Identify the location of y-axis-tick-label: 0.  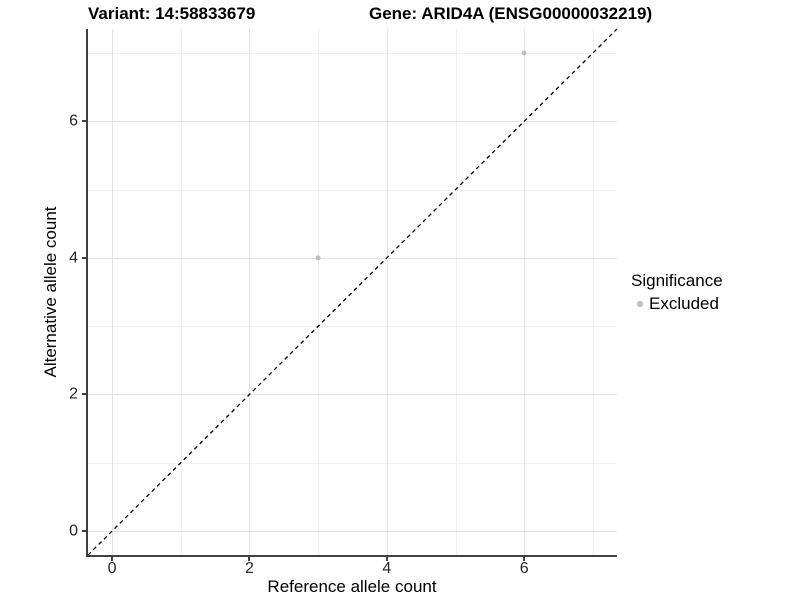
(73, 531).